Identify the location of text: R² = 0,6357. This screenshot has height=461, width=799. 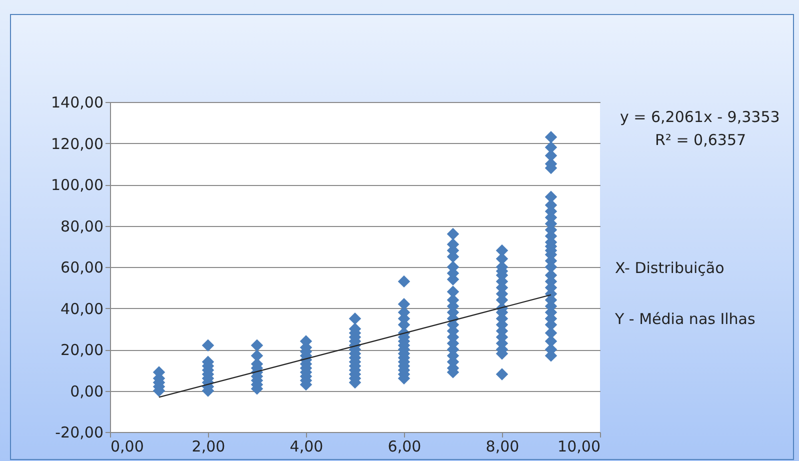
(700, 140).